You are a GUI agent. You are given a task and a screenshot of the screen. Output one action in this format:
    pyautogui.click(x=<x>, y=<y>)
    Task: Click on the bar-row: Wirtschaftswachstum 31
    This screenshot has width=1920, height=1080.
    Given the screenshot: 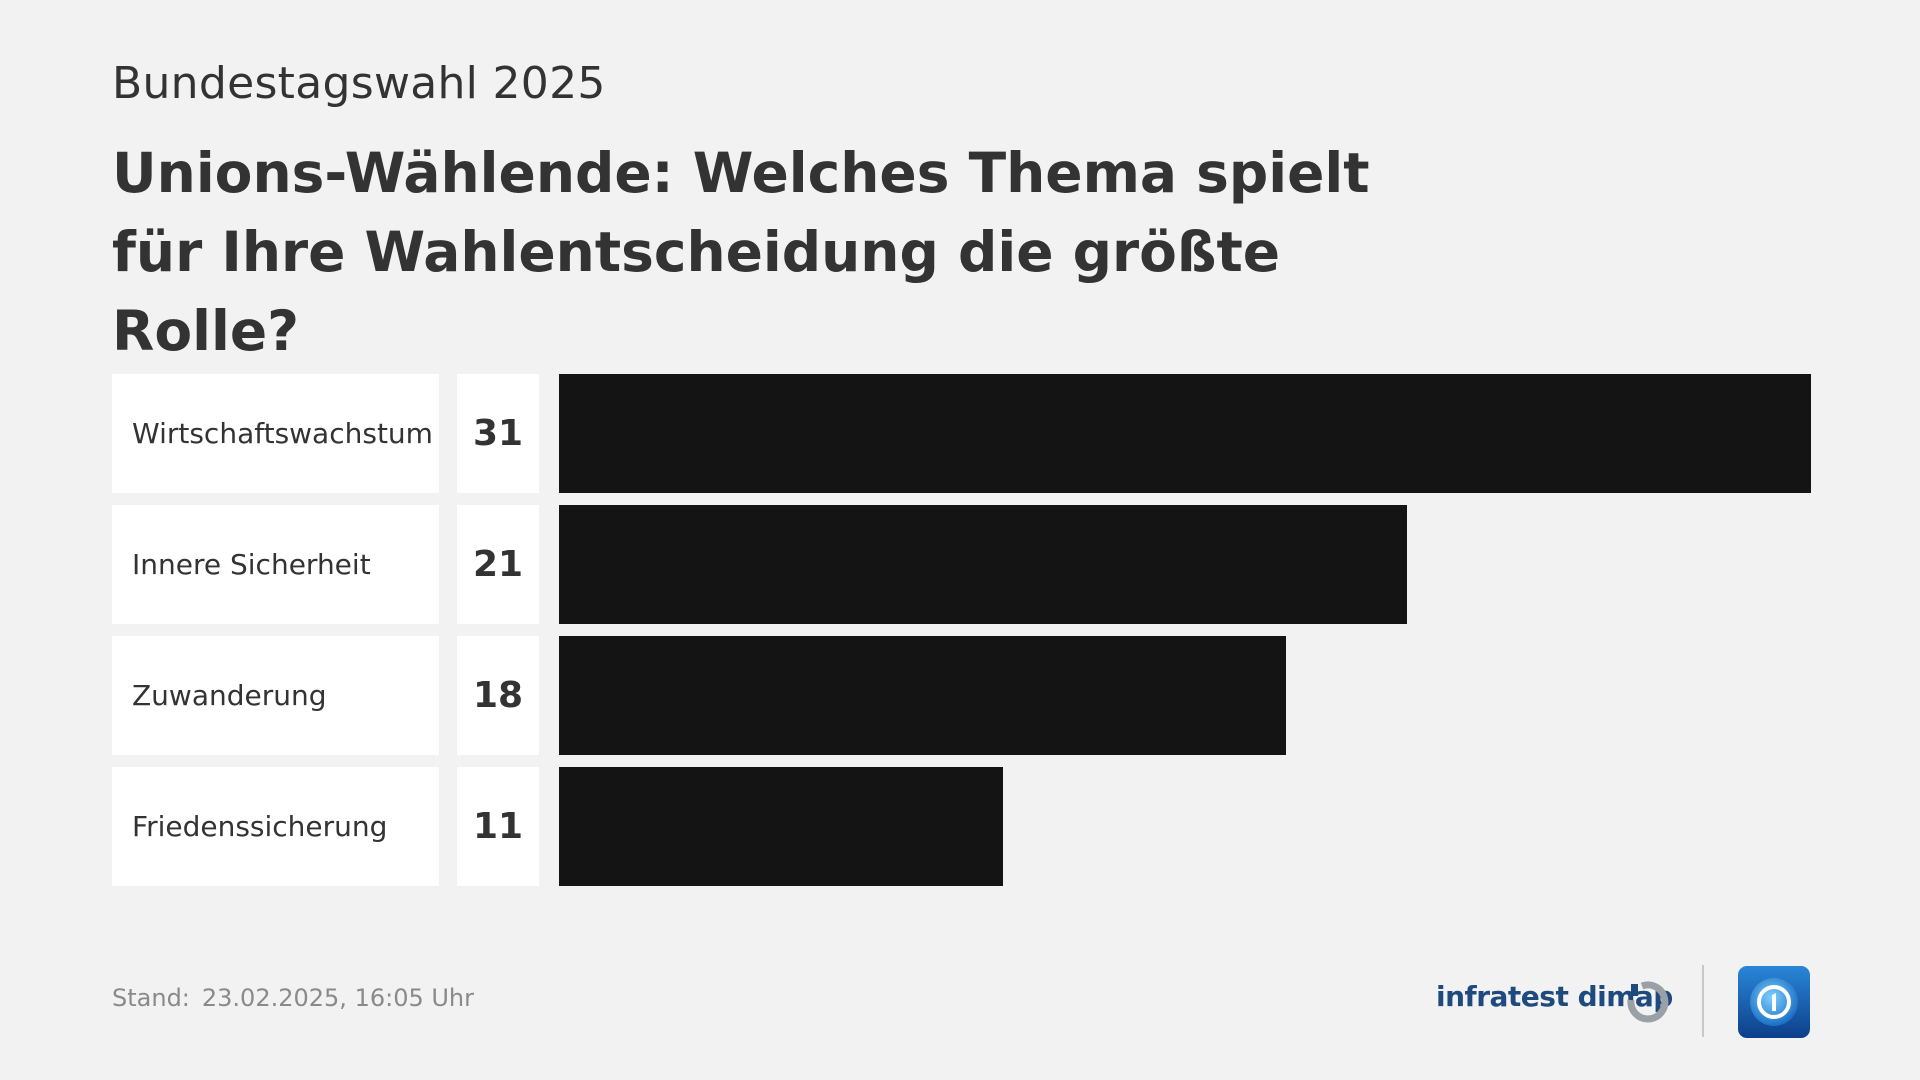 What is the action you would take?
    pyautogui.click(x=962, y=433)
    